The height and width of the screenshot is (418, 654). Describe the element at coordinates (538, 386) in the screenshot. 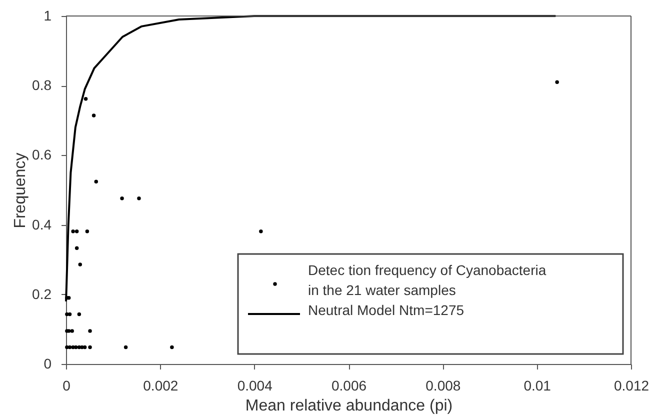

I see `x-tick-label: 0.01` at that location.